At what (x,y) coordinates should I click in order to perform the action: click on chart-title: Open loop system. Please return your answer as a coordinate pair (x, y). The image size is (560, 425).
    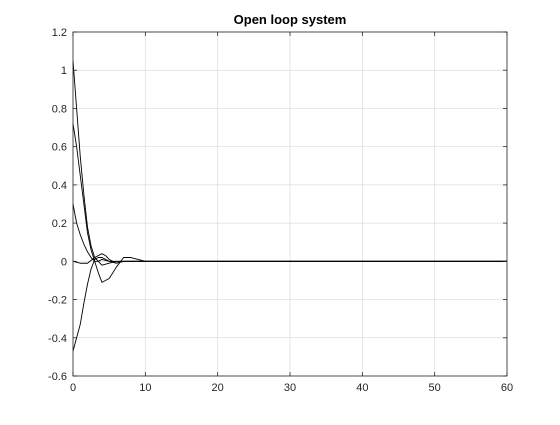
    Looking at the image, I should click on (290, 19).